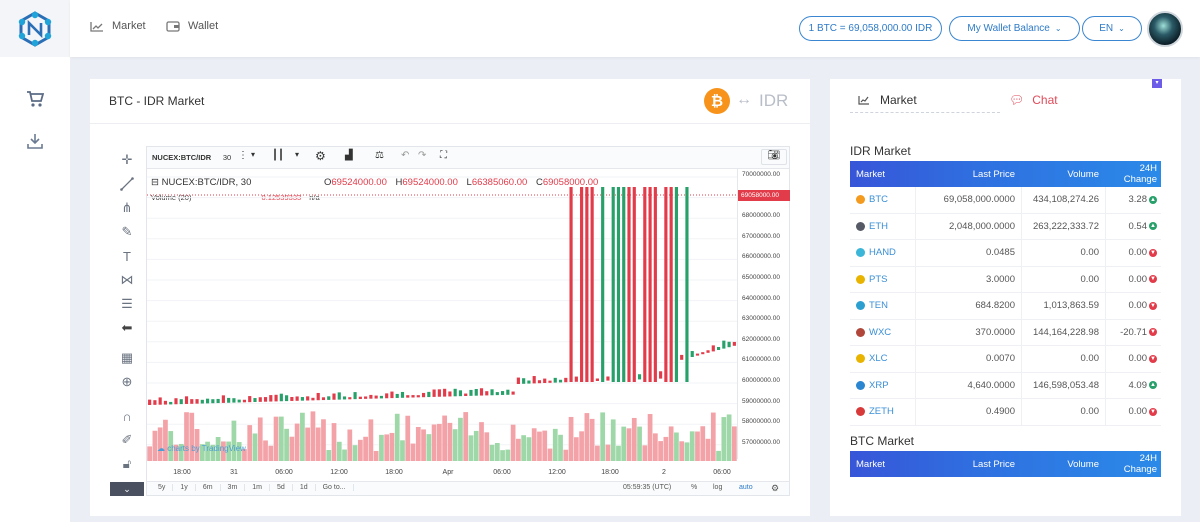 This screenshot has width=1200, height=522. What do you see at coordinates (127, 381) in the screenshot?
I see `zoom-in-icon: ⊕` at bounding box center [127, 381].